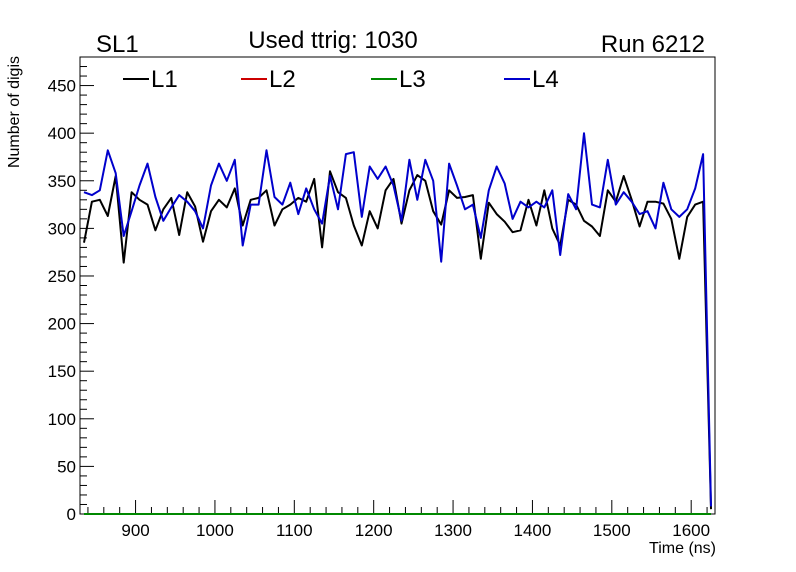 The height and width of the screenshot is (572, 796). I want to click on y-axis-ticks: 0 50 100 150 200 250 300 350 400 450, so click(71, 290).